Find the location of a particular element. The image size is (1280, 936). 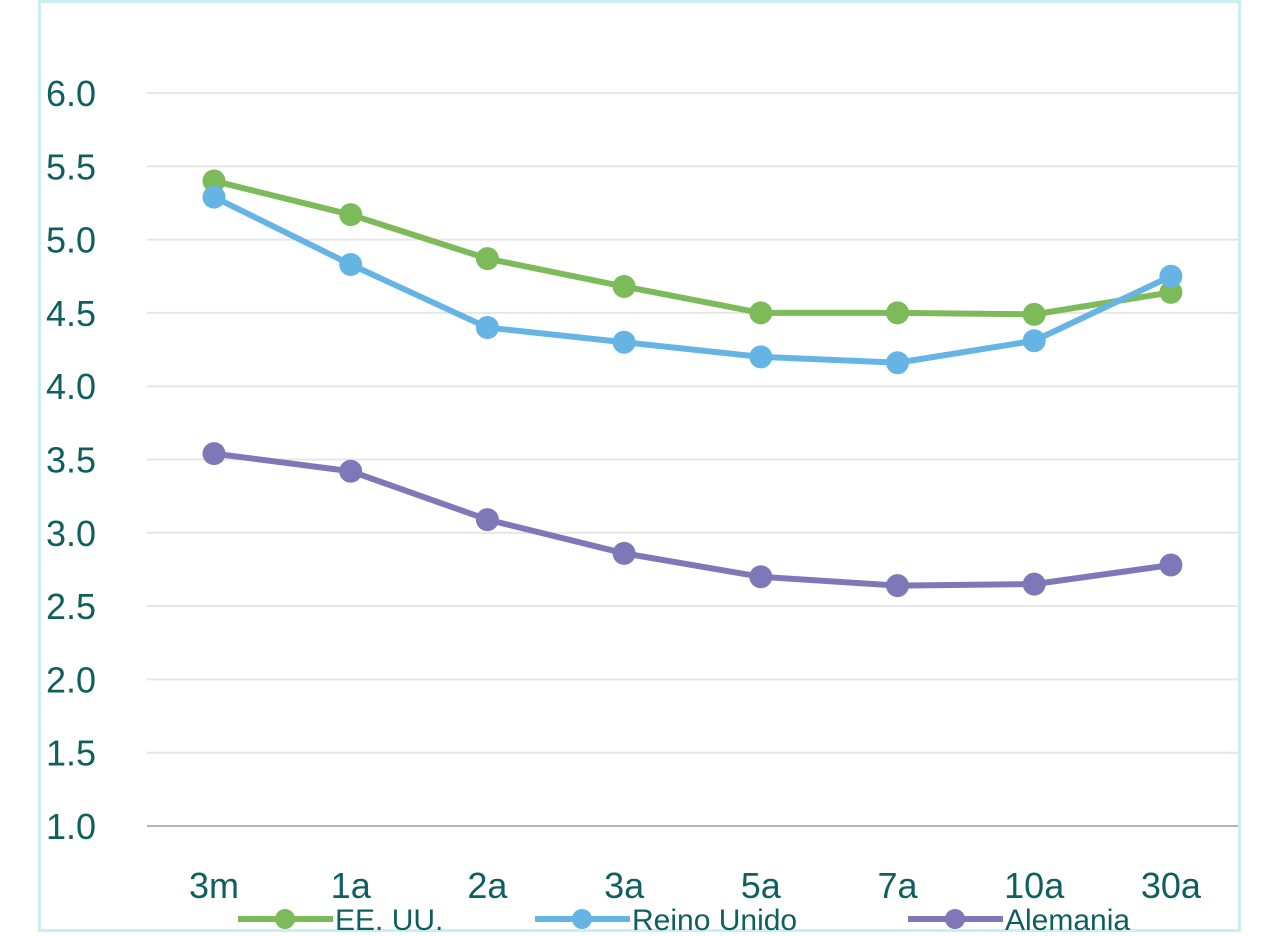

x-axis-ticks: 3m 1a 2a 3a 5a 7a 10a 30a is located at coordinates (695, 885).